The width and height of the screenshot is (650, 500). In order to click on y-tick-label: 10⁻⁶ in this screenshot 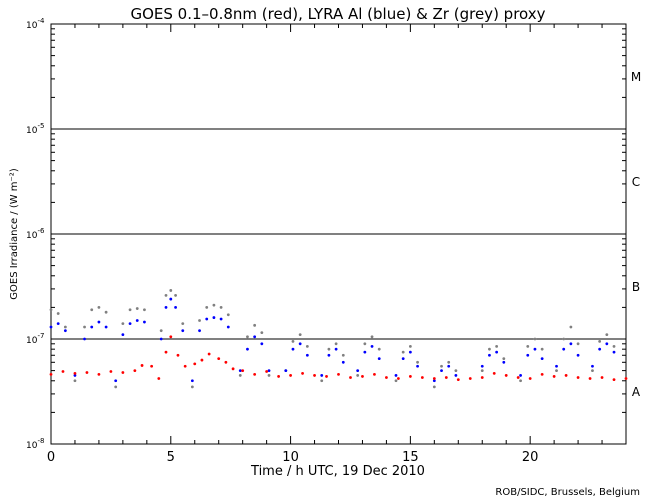, I will do `click(35, 234)`.